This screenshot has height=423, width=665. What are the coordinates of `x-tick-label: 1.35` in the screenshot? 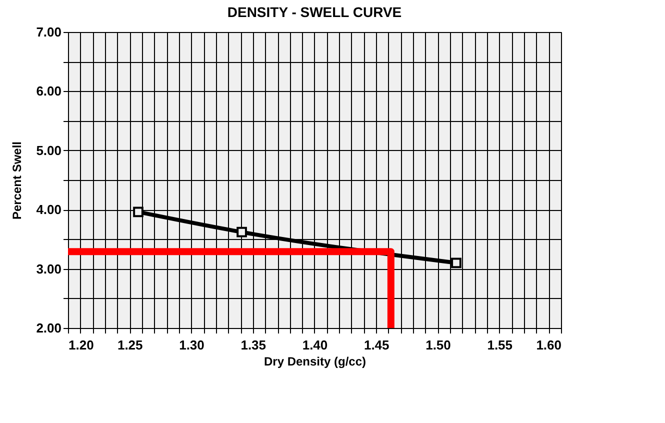 It's located at (253, 345).